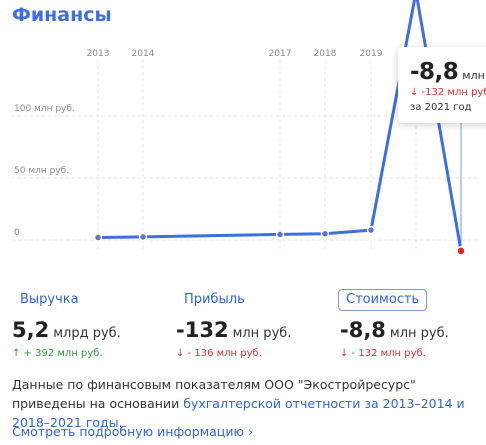 Image resolution: width=486 pixels, height=445 pixels. Describe the element at coordinates (143, 237) in the screenshot. I see `data-point-2014` at that location.